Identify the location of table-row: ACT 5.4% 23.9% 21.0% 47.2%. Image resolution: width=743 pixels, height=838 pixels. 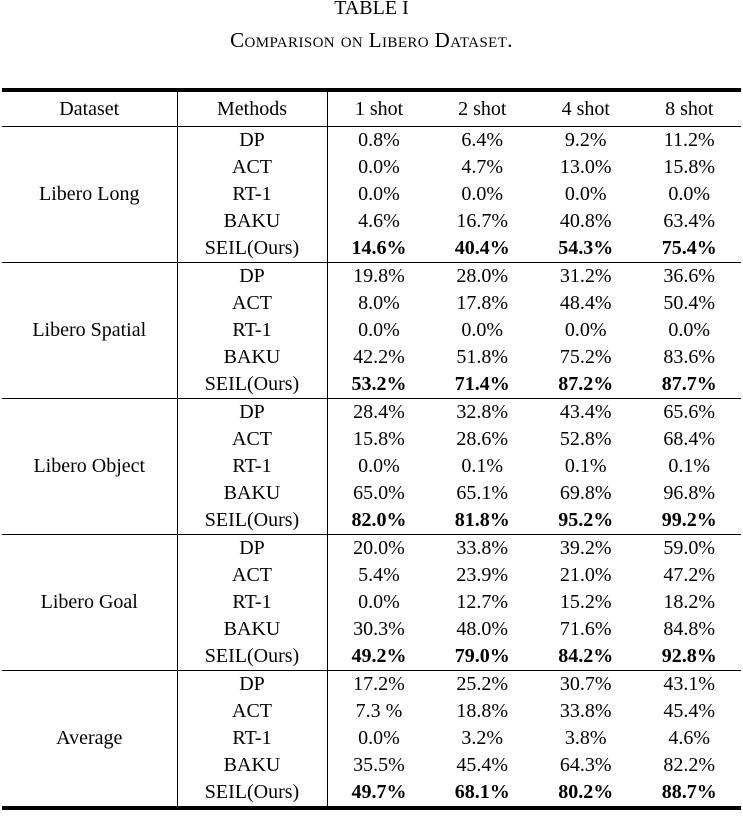
(371, 575).